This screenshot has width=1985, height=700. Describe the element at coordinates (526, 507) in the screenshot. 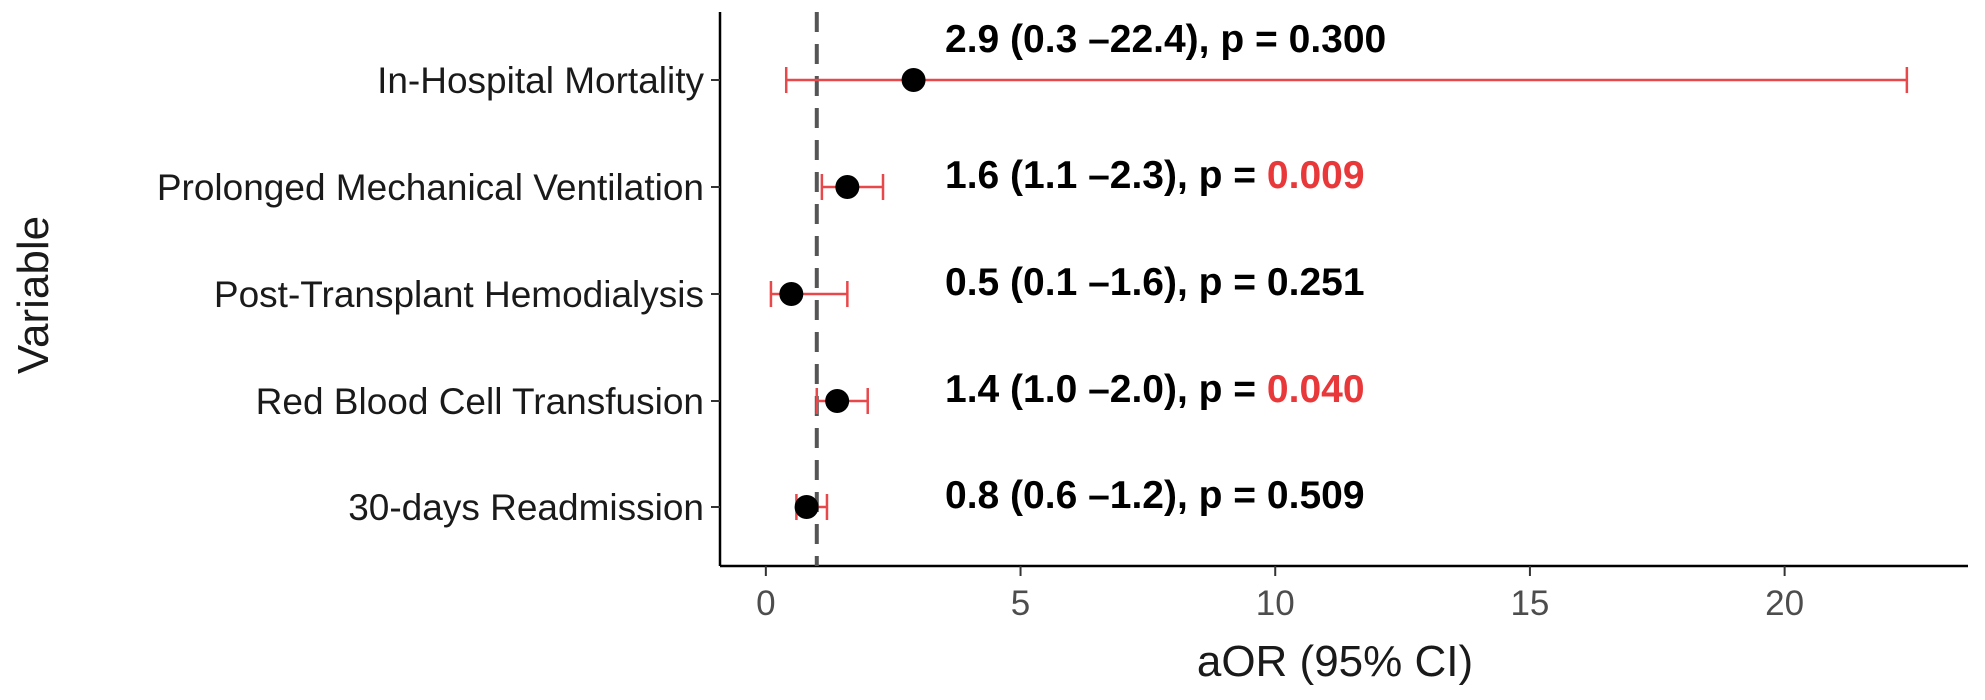

I see `variable-label: 30-days Readmission` at that location.